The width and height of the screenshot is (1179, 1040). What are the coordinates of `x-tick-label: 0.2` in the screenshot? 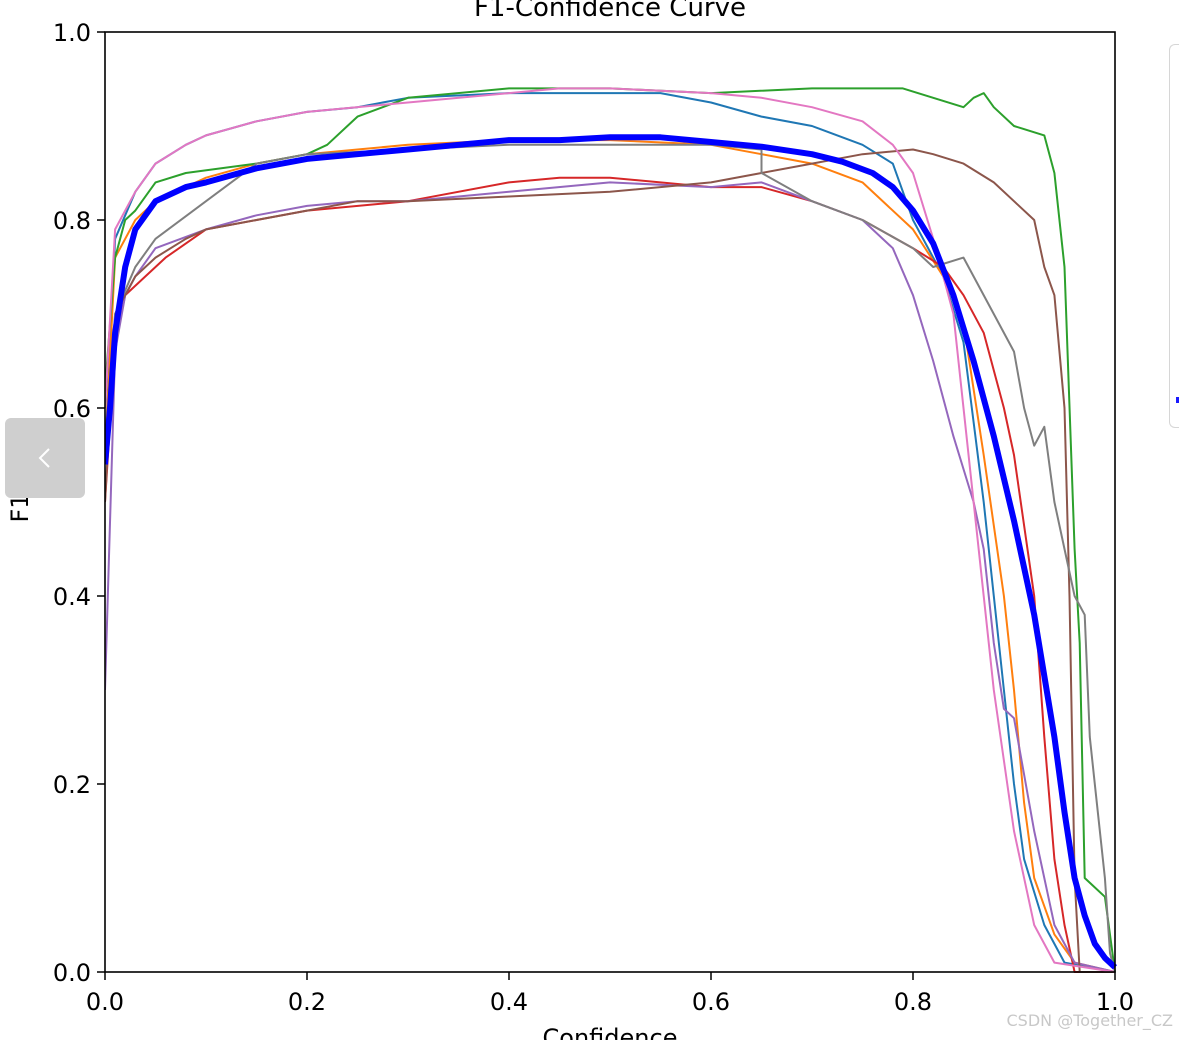 It's located at (307, 1002).